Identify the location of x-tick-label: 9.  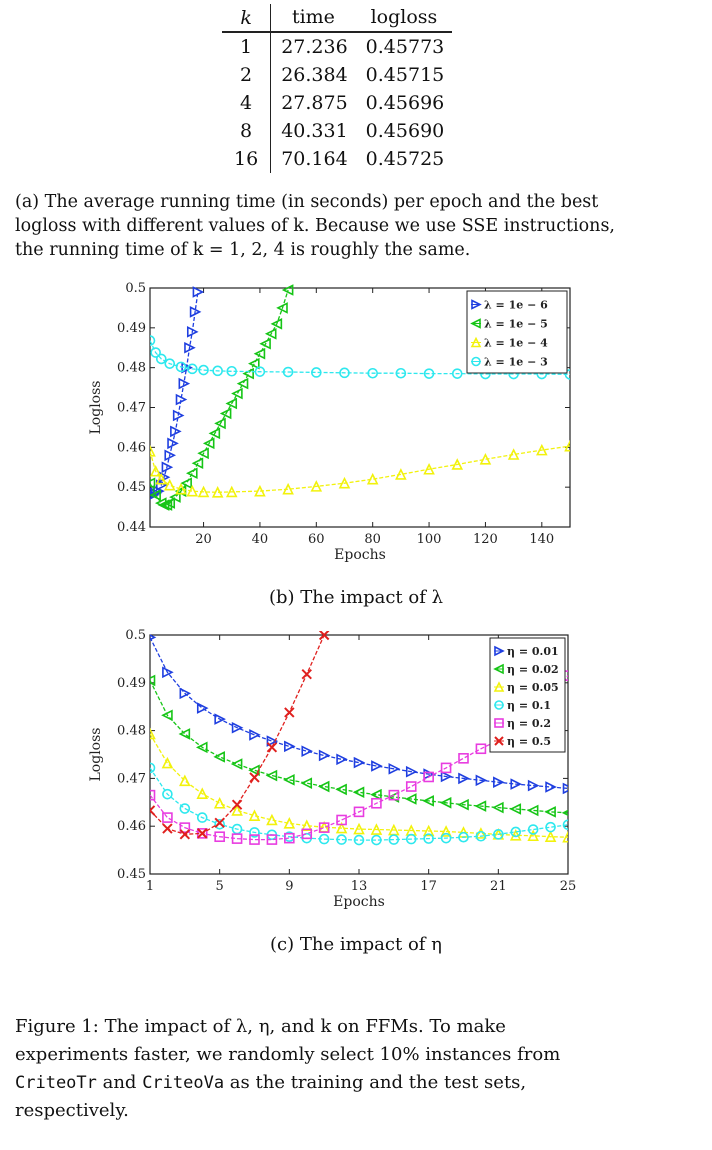
(289, 886).